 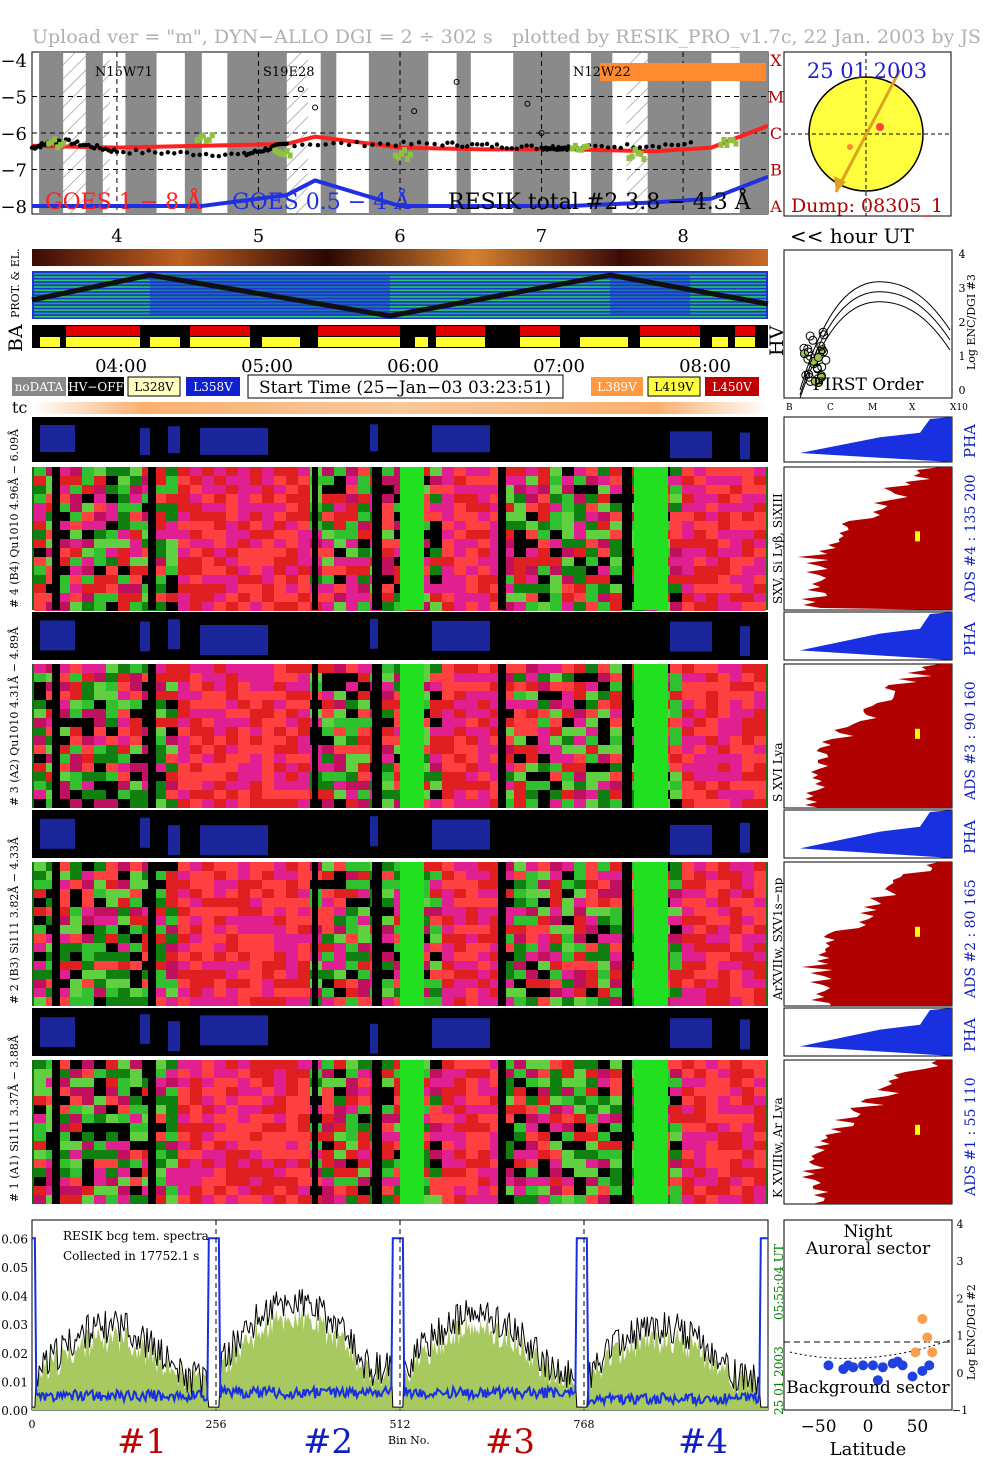 What do you see at coordinates (778, 939) in the screenshot?
I see `channel-line-label: ArXVIIw, SXV1s−np` at bounding box center [778, 939].